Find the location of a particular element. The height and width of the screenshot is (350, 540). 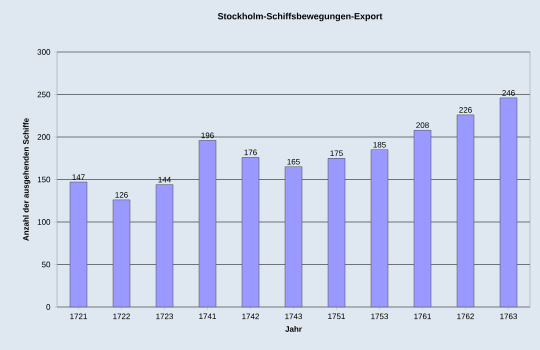

chart-title: Stockholm-Schiffsbewegungen-Export is located at coordinates (300, 17).